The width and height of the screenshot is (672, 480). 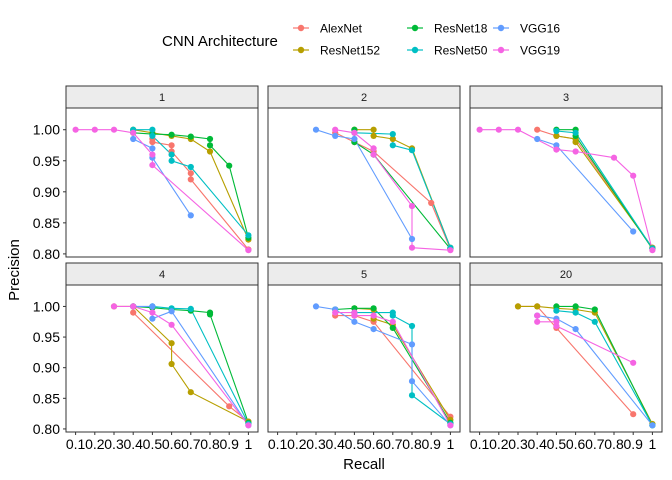 I want to click on y-tick-label: 0.95, so click(x=46, y=161).